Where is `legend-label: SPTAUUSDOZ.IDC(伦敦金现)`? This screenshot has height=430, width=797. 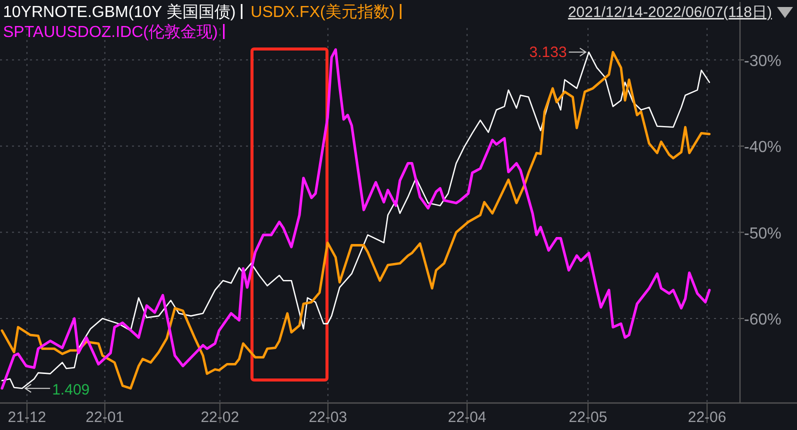 legend-label: SPTAUUSDOZ.IDC(伦敦金现) is located at coordinates (110, 32).